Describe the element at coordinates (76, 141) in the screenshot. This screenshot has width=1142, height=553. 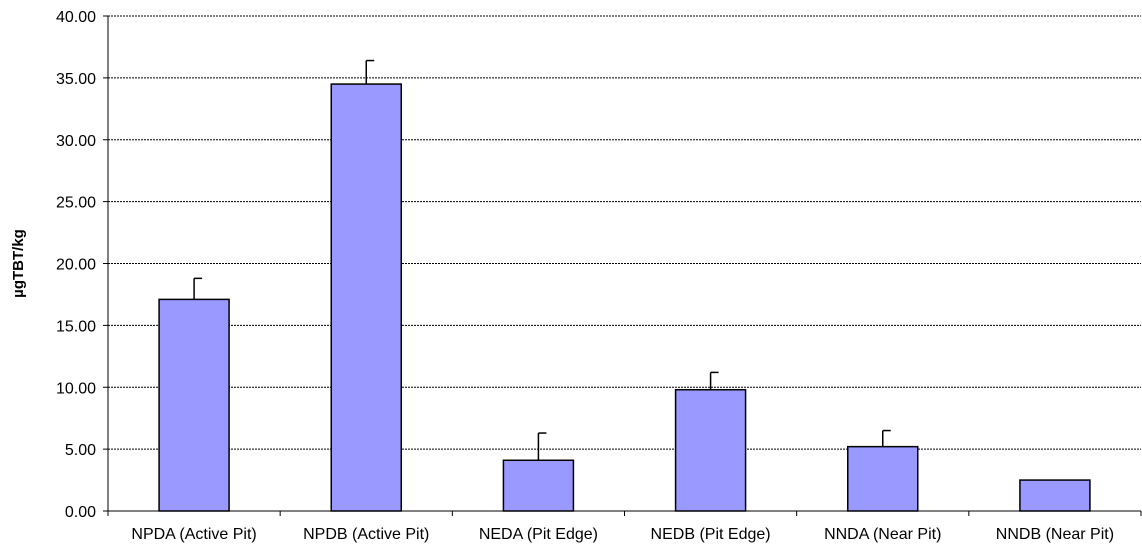
I see `y-tick-label: 30.00` at that location.